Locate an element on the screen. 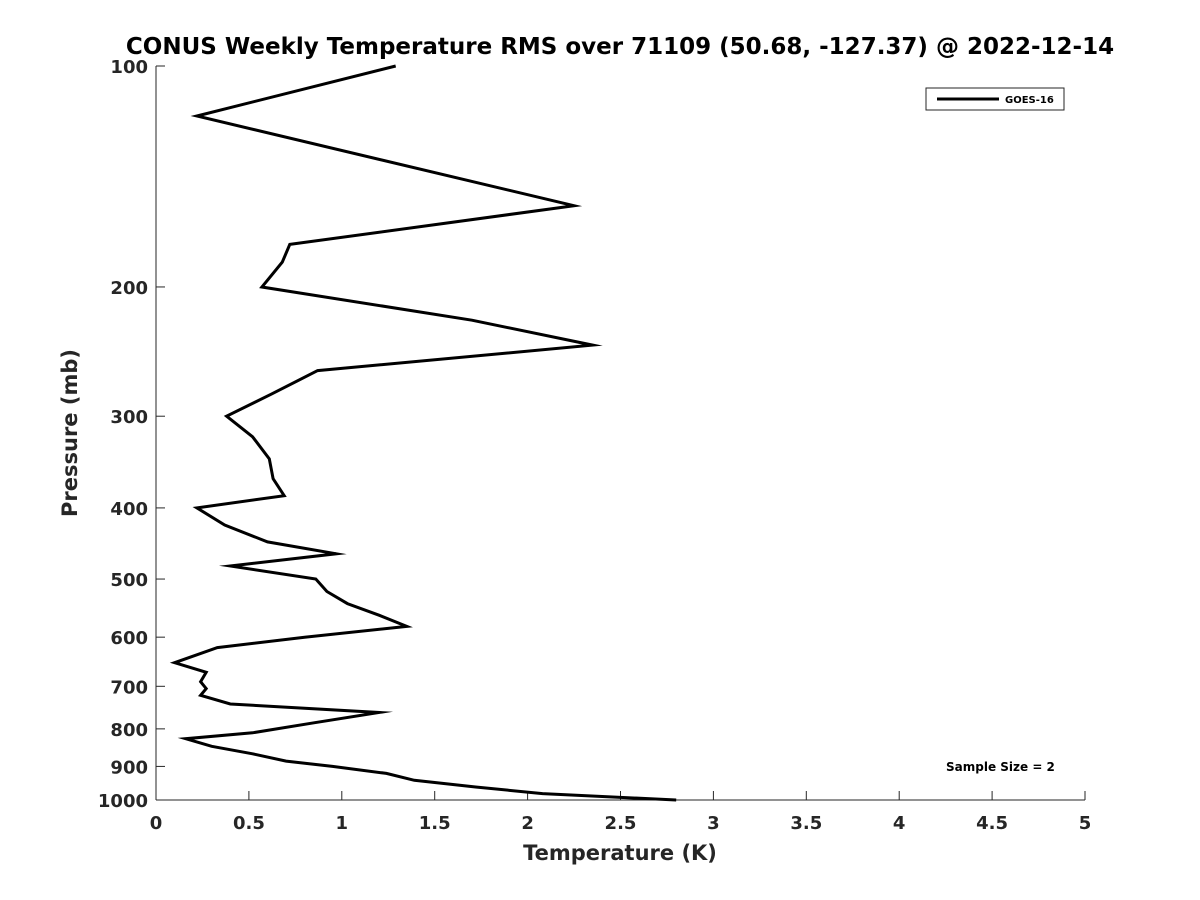 Image resolution: width=1200 pixels, height=900 pixels. legend-label-goes-16: GOES-16 is located at coordinates (1029, 100).